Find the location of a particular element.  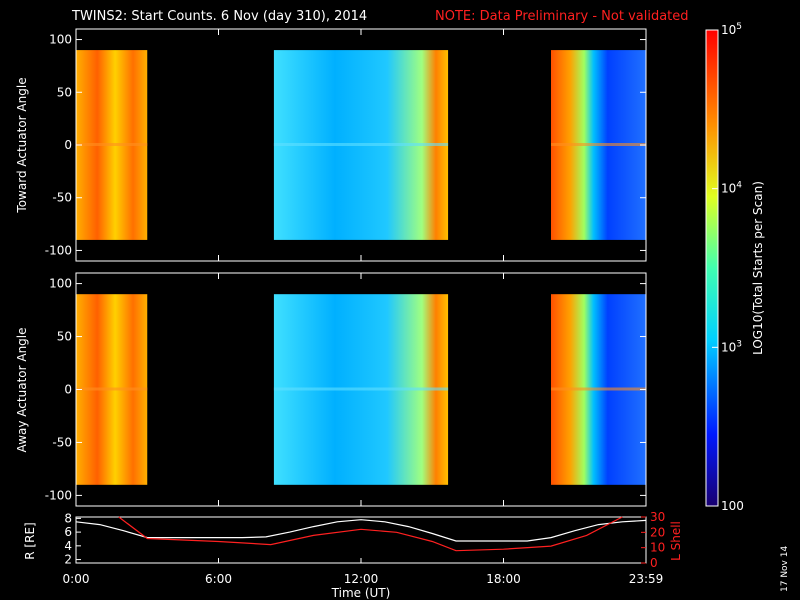

time-tick-label: 23:59 is located at coordinates (646, 579).